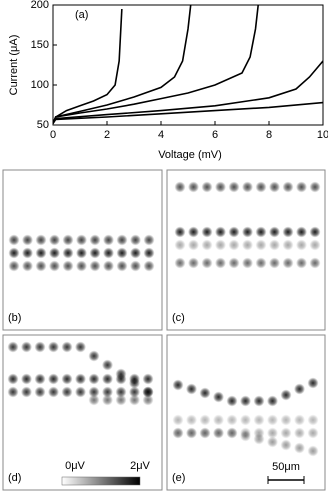  Describe the element at coordinates (107, 135) in the screenshot. I see `x-tick-label: 2` at that location.